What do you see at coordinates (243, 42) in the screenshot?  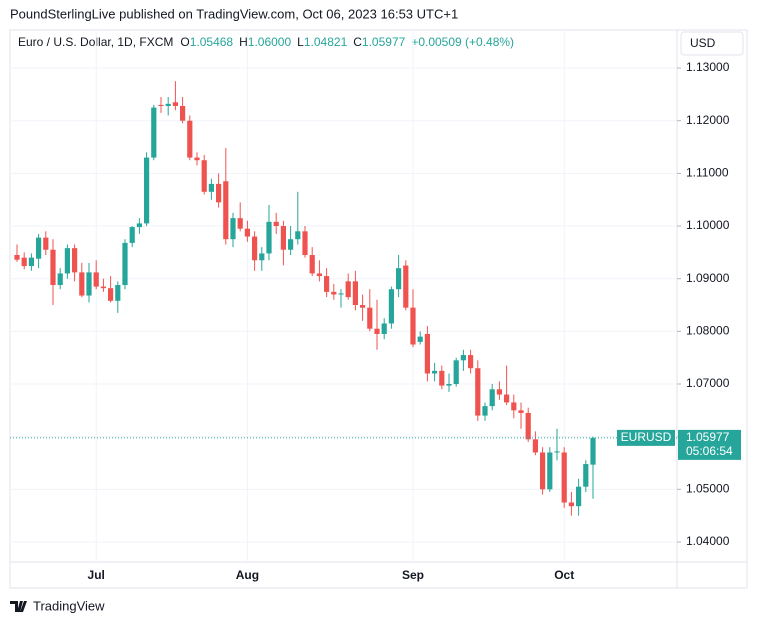 I see `ohlc-letter: H` at bounding box center [243, 42].